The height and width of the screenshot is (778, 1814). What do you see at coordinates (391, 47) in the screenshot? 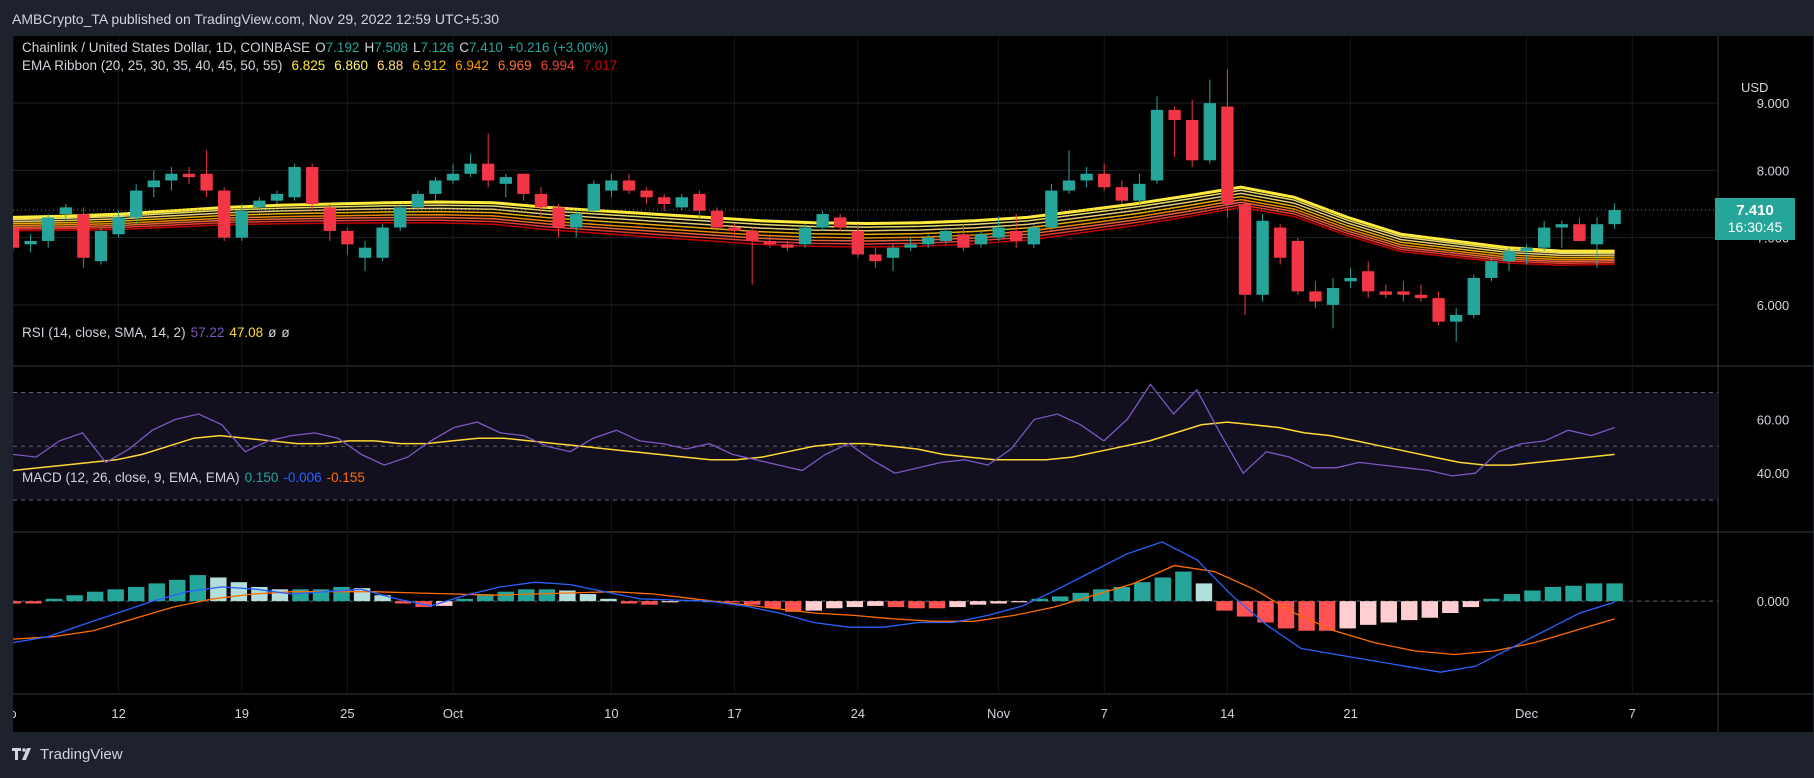
I see `high-value: 7.508` at bounding box center [391, 47].